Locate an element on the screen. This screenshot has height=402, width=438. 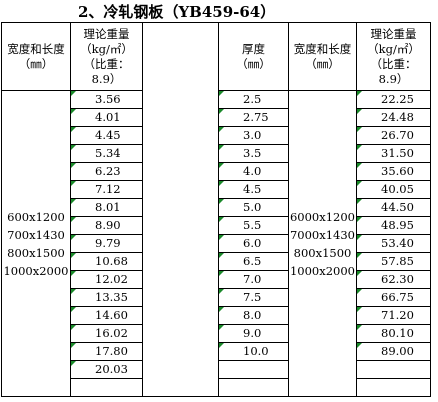
value-cell: 8.90 is located at coordinates (106, 225).